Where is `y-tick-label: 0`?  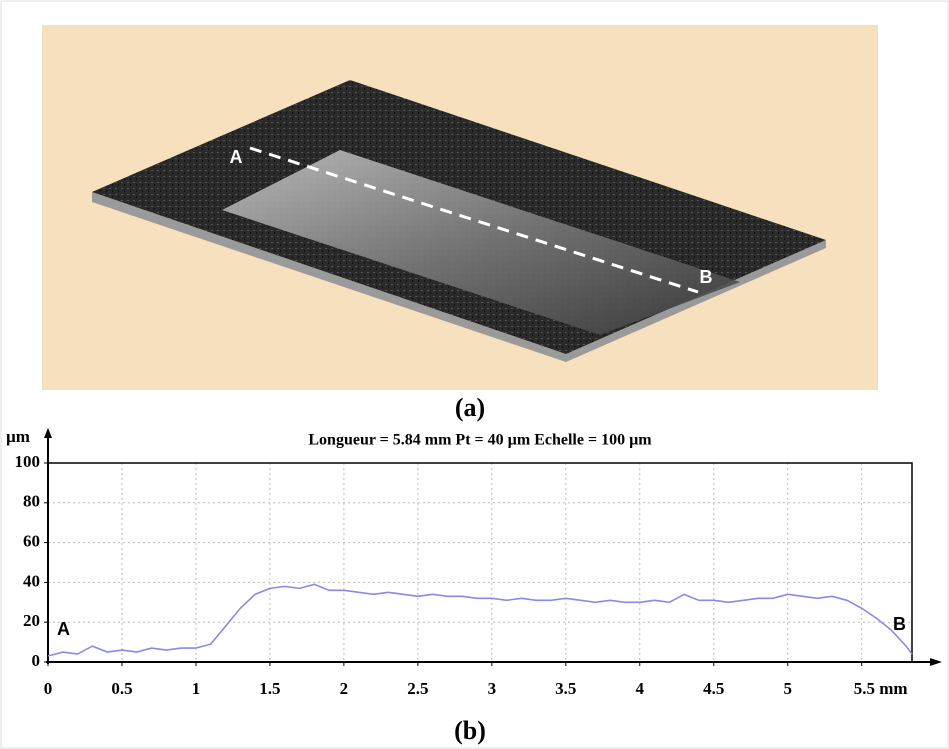 y-tick-label: 0 is located at coordinates (36, 660).